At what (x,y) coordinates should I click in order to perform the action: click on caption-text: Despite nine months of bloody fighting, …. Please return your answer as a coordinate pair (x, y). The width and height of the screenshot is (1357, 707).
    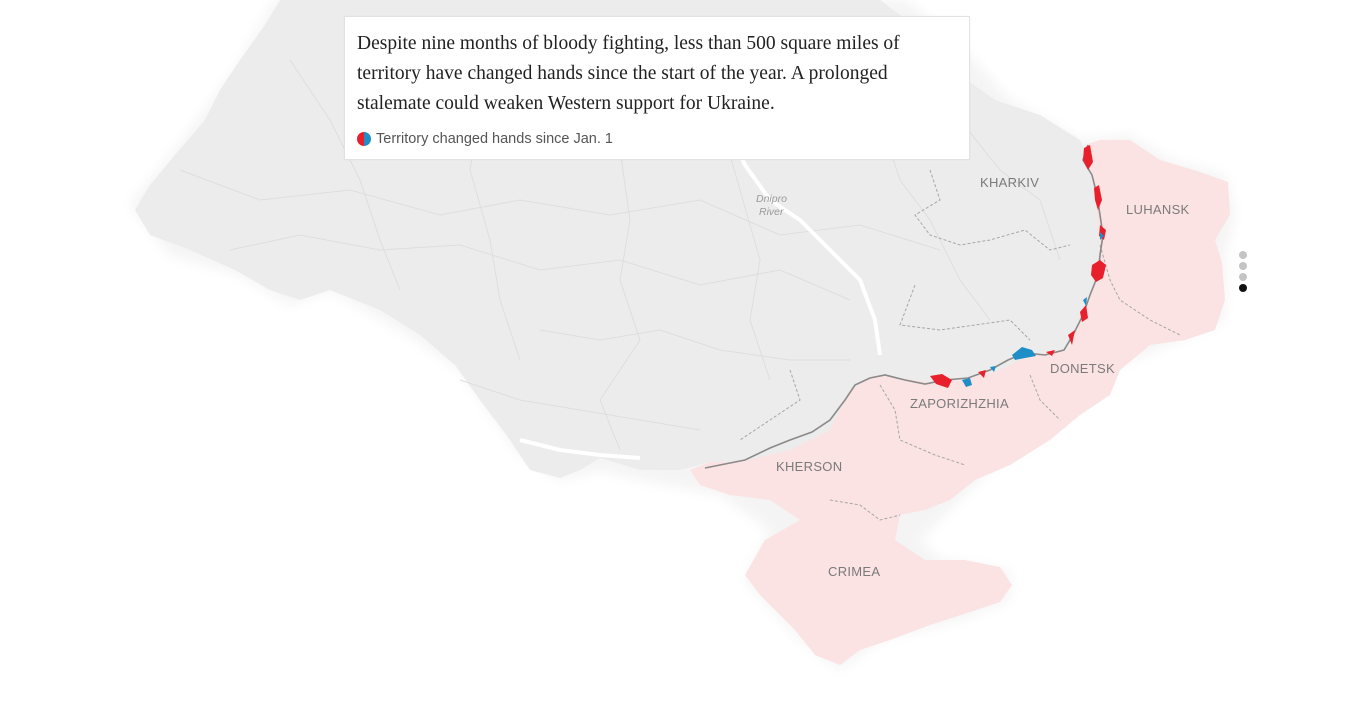
    Looking at the image, I should click on (628, 73).